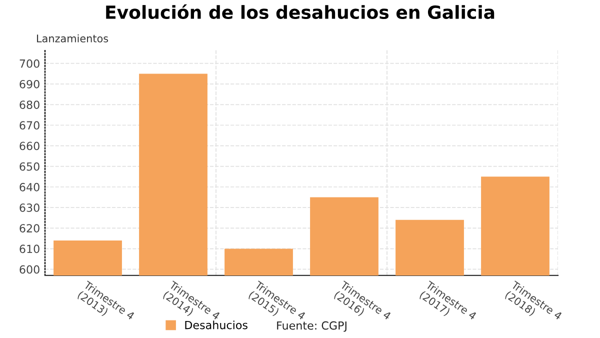 The width and height of the screenshot is (600, 338). I want to click on legend-label: Desahucios, so click(216, 325).